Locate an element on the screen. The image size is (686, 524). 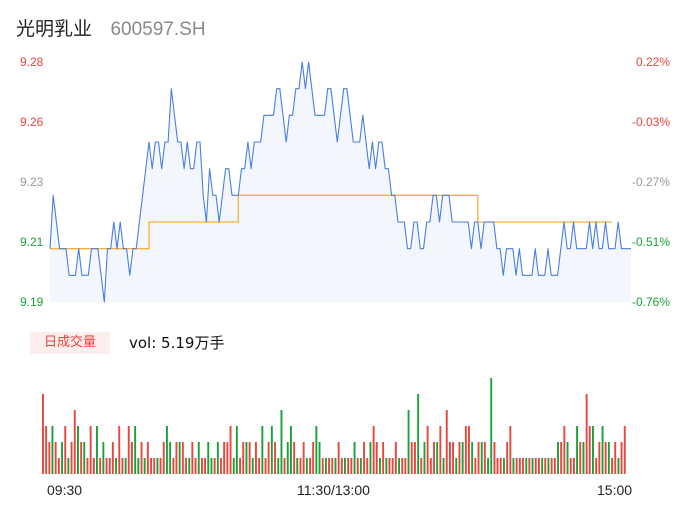
y-left-tick: 9.21 is located at coordinates (32, 242).